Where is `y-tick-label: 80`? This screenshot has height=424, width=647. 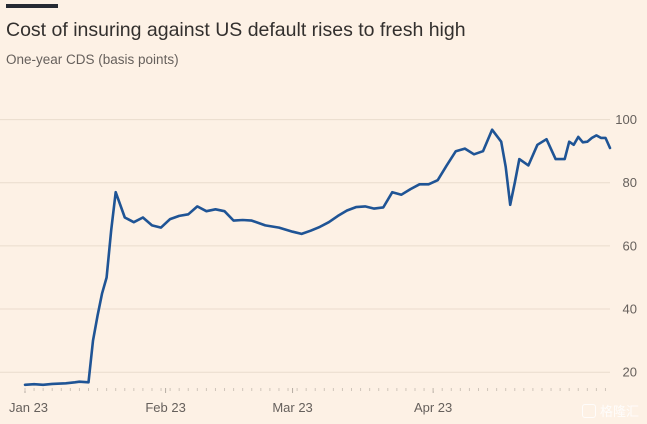 y-tick-label: 80 is located at coordinates (630, 182).